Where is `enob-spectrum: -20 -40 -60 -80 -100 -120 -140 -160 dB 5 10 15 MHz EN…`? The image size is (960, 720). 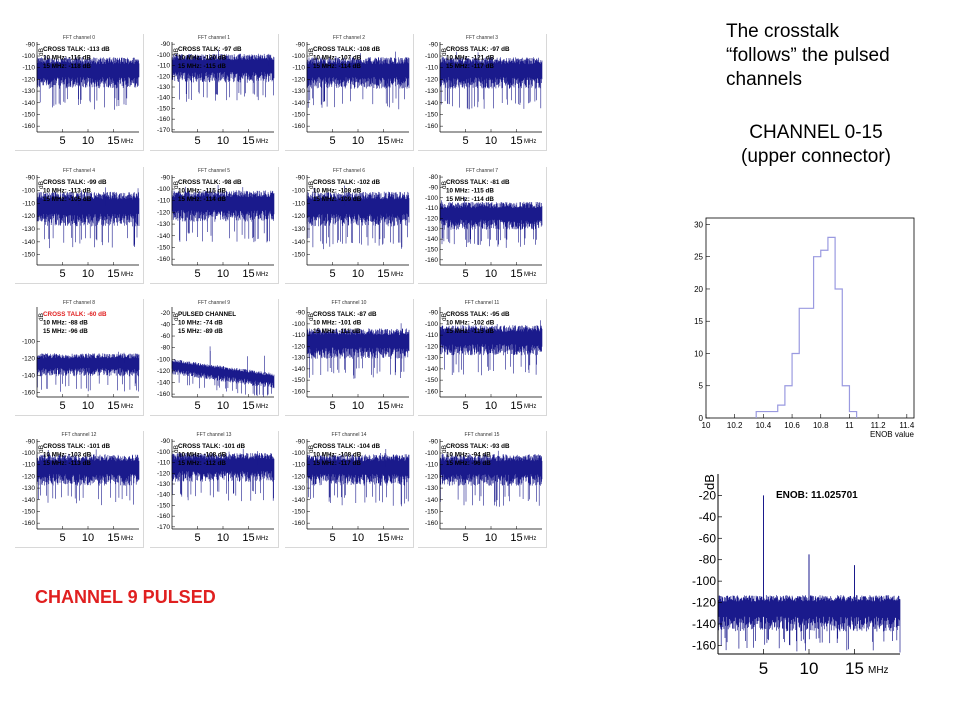 enob-spectrum: -20 -40 -60 -80 -100 -120 -140 -160 dB 5 10 15 MHz EN… is located at coordinates (795, 575).